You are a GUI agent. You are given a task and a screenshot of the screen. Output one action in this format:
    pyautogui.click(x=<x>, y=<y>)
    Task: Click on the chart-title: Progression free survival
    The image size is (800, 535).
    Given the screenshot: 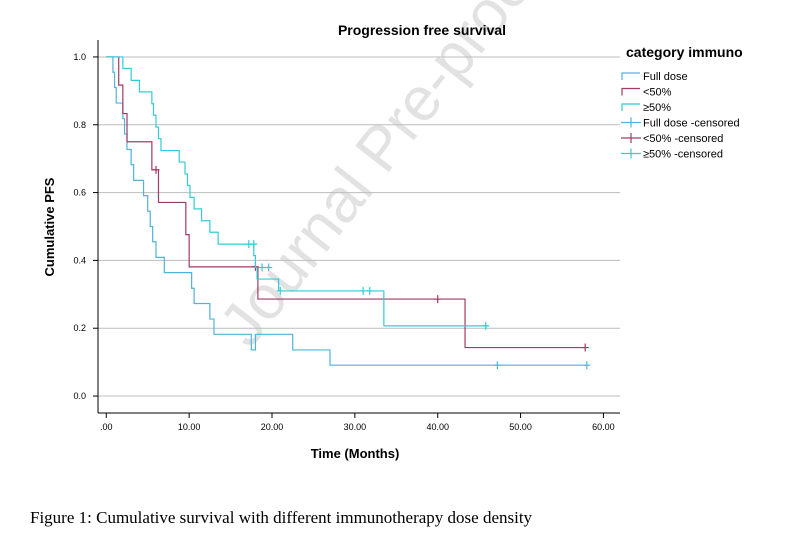 What is the action you would take?
    pyautogui.click(x=422, y=30)
    